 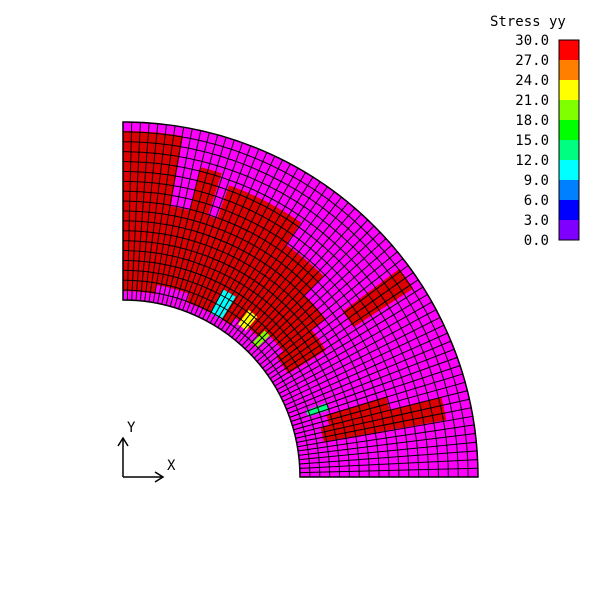 I want to click on y-axis-label: Y, so click(x=131, y=428).